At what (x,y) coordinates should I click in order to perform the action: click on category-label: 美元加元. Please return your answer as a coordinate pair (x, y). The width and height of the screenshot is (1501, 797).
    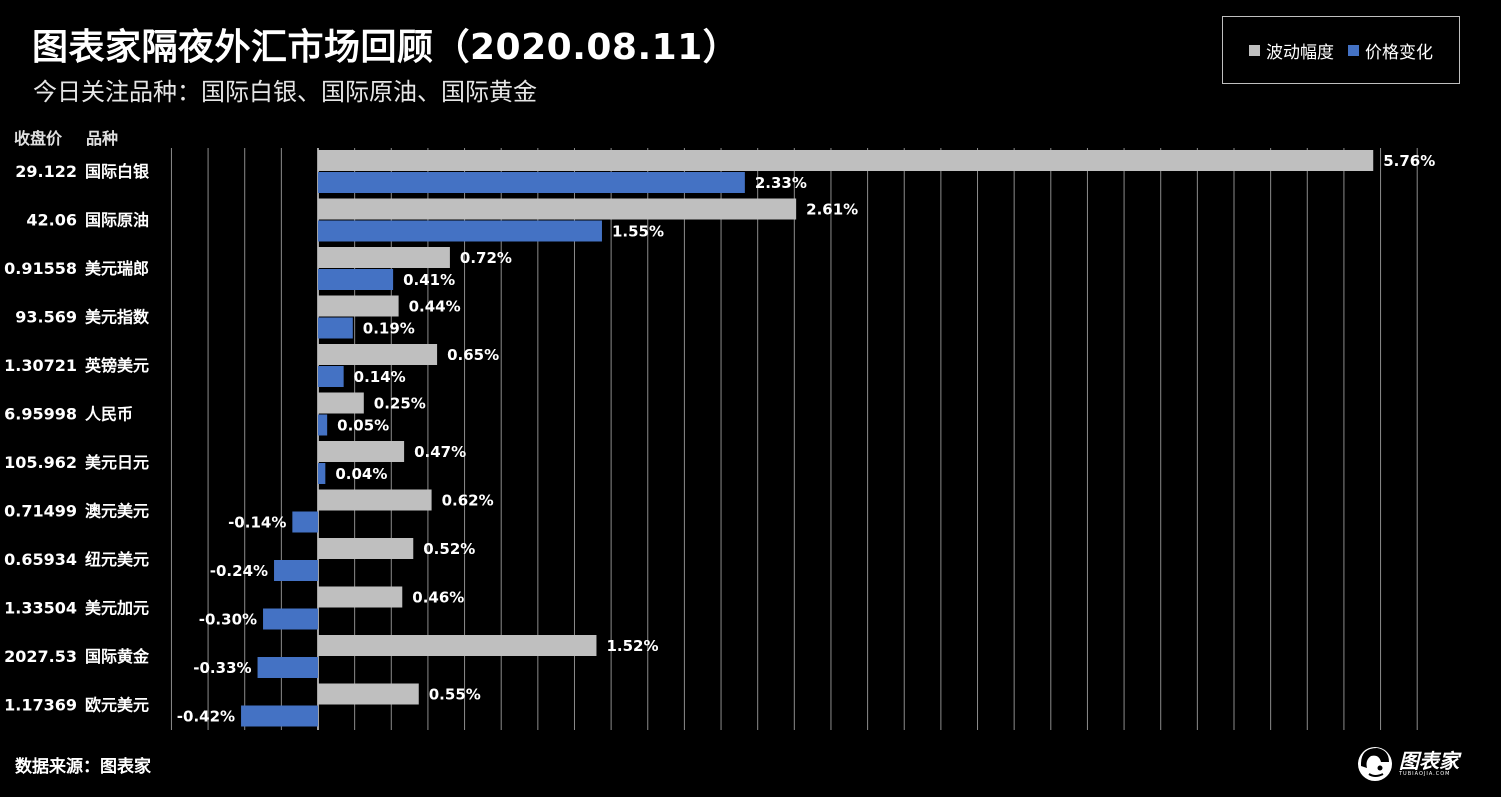
    Looking at the image, I should click on (117, 608).